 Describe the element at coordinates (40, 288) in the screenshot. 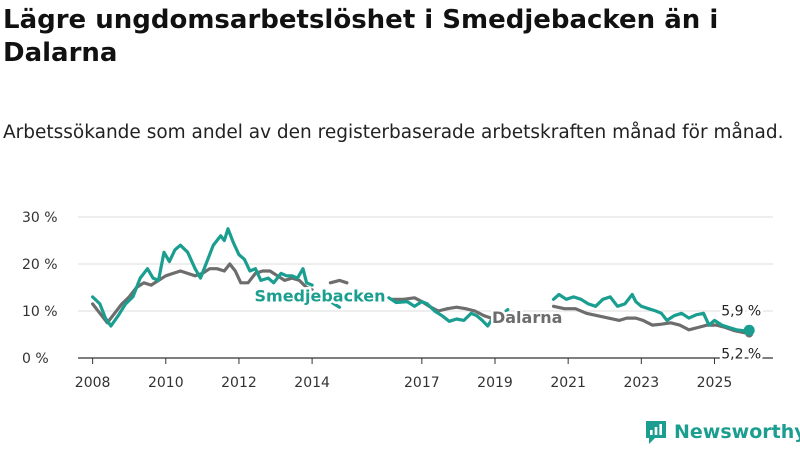

I see `y-axis-ticks: 0 % 10 % 20 % 30 %` at that location.